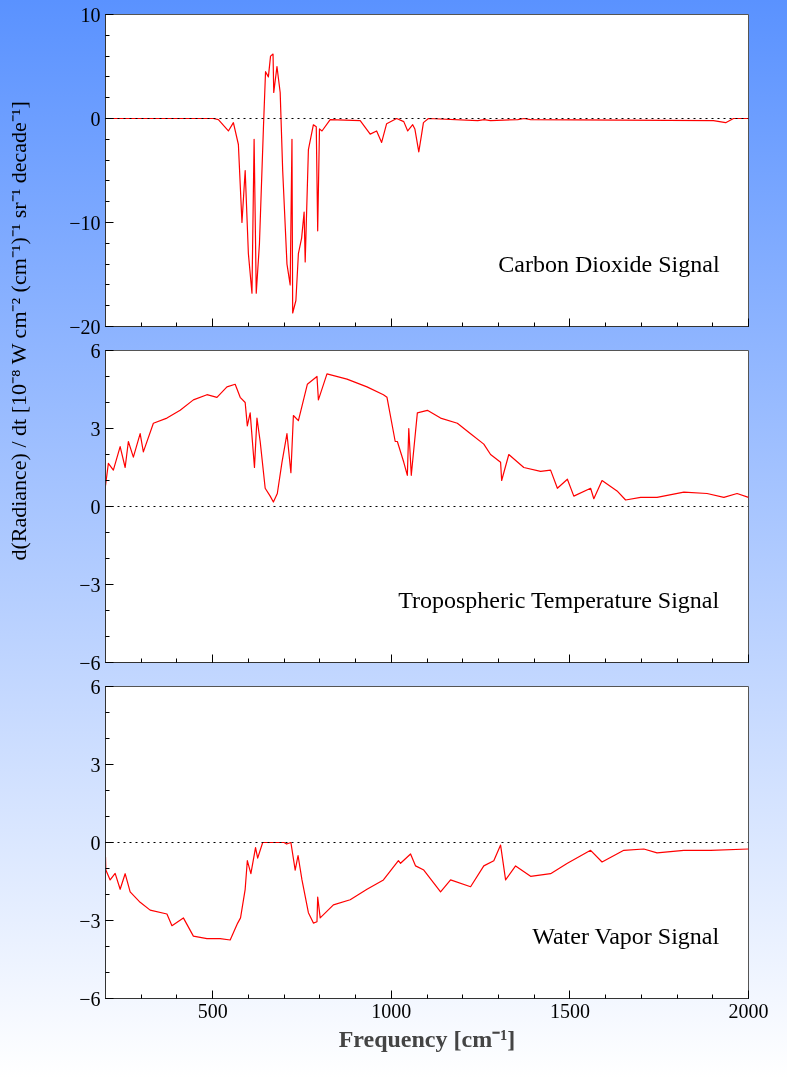 Image resolution: width=787 pixels, height=1090 pixels. I want to click on y-tick-label: −10, so click(85, 222).